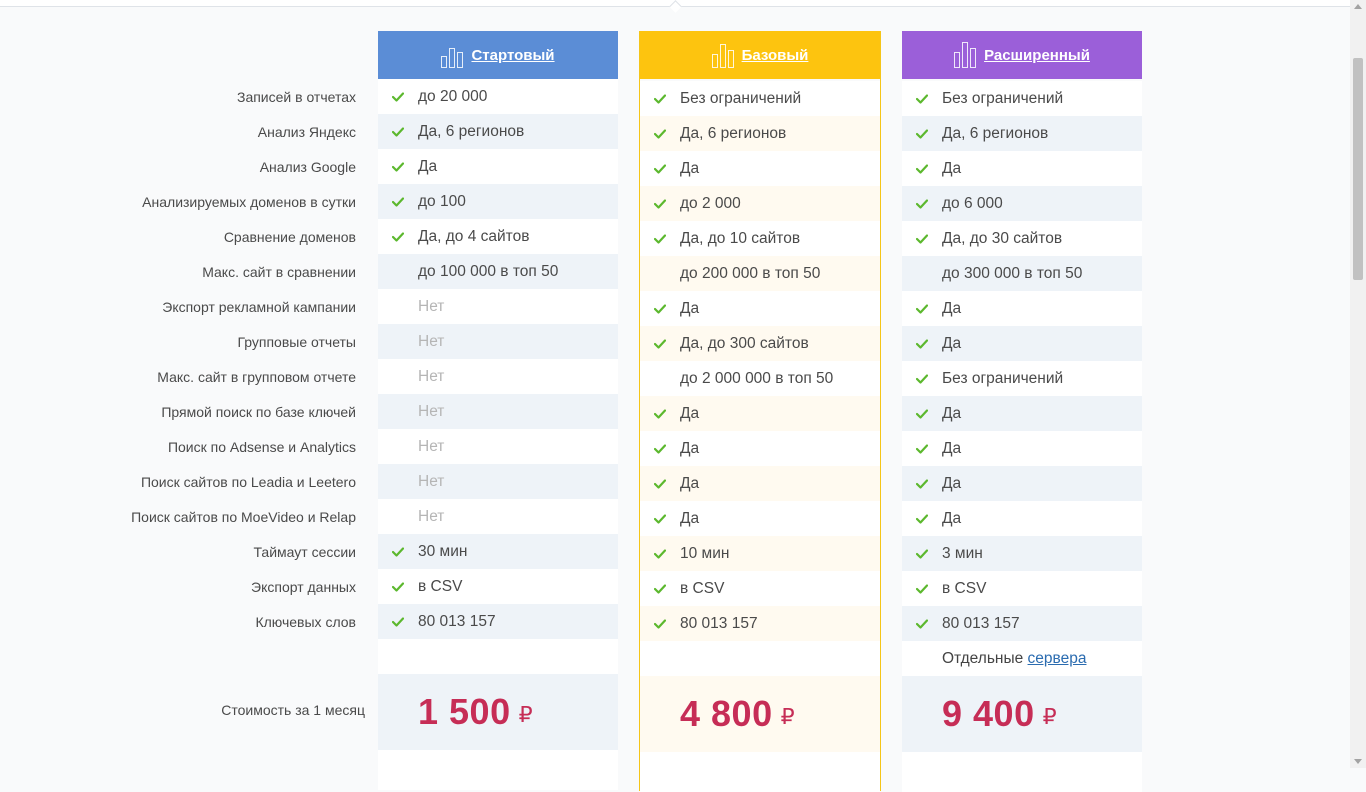 This screenshot has height=792, width=1366. Describe the element at coordinates (289, 236) in the screenshot. I see `feature-label: Сравнение доменов` at that location.